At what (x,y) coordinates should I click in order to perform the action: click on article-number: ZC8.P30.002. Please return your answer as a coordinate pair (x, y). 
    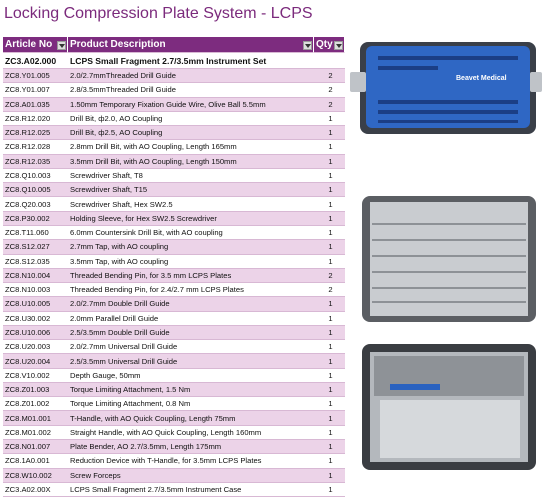
    Looking at the image, I should click on (35, 218).